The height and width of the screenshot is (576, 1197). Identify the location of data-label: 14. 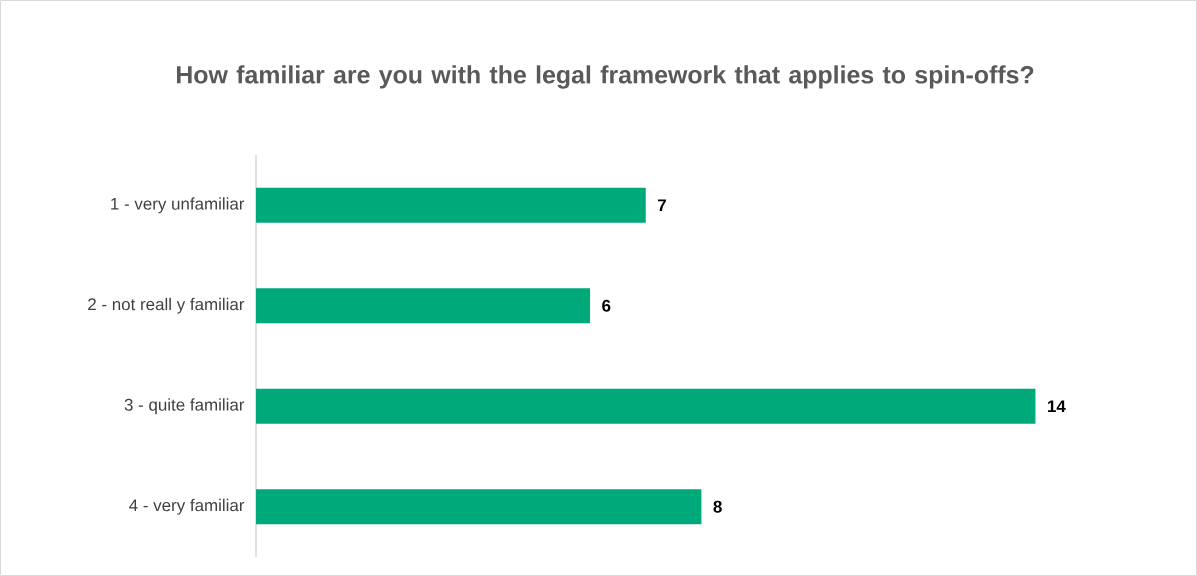
(1057, 406).